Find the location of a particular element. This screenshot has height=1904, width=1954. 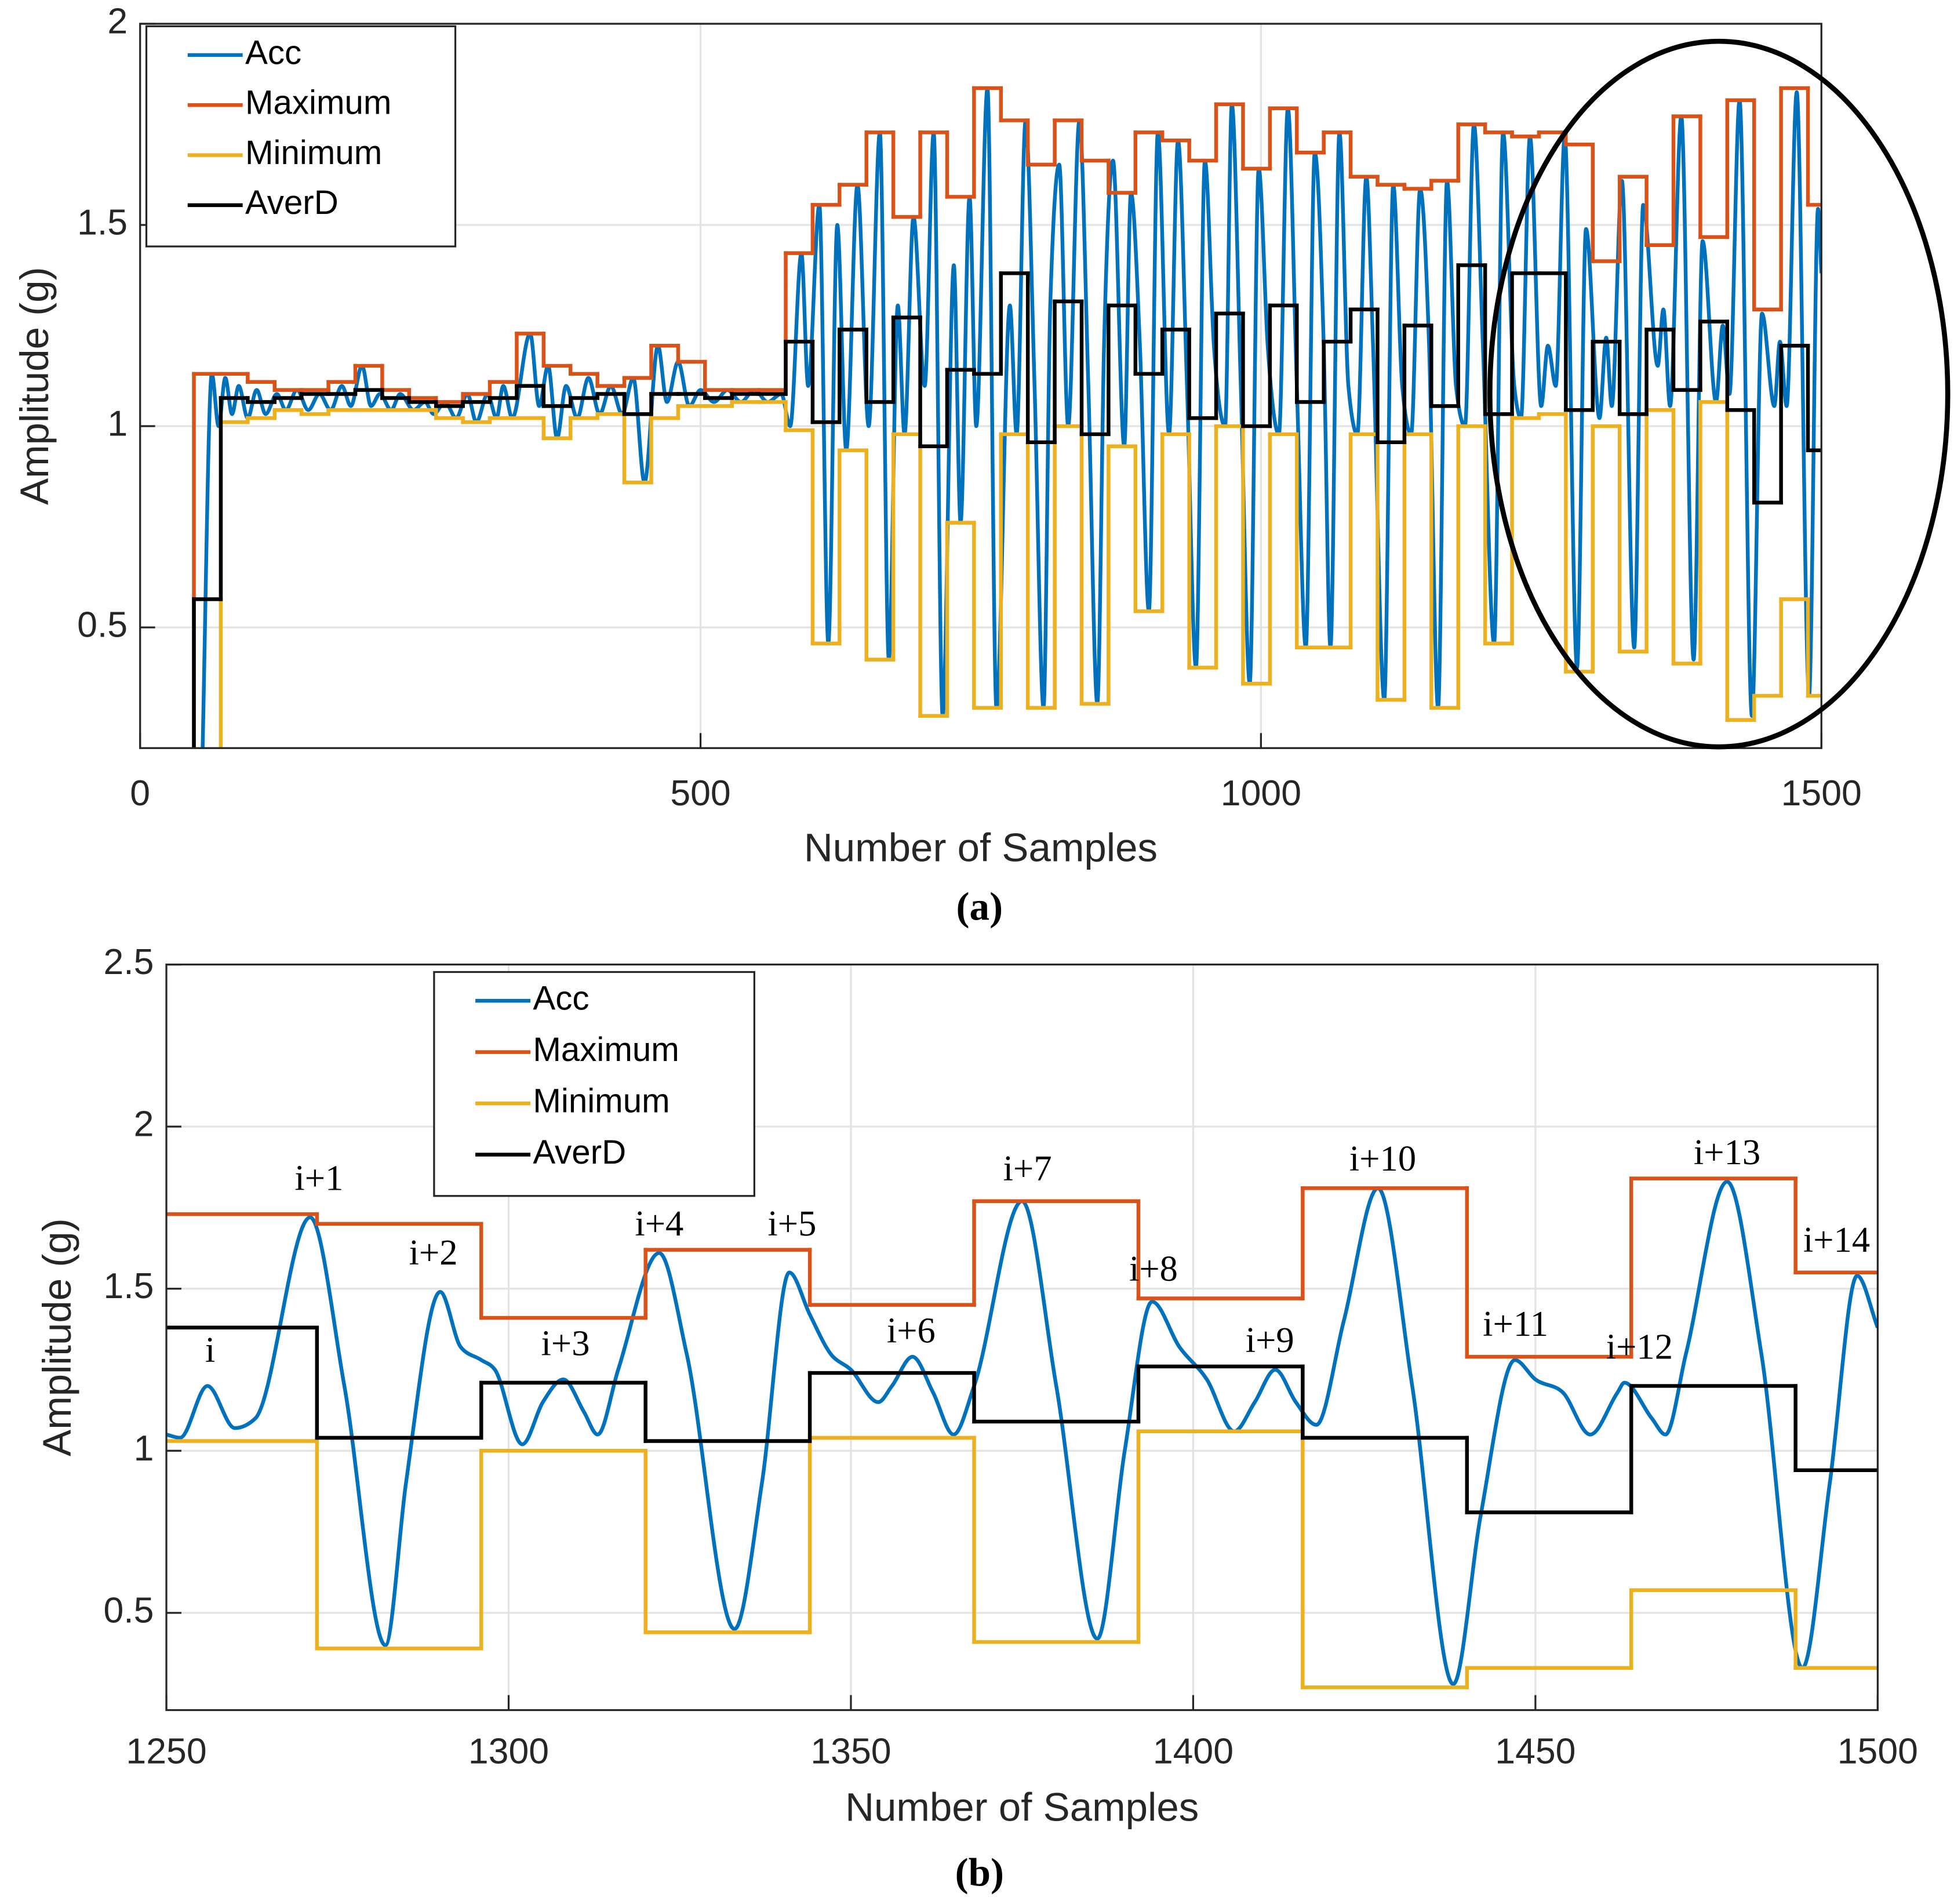

caption: (b) is located at coordinates (980, 1872).